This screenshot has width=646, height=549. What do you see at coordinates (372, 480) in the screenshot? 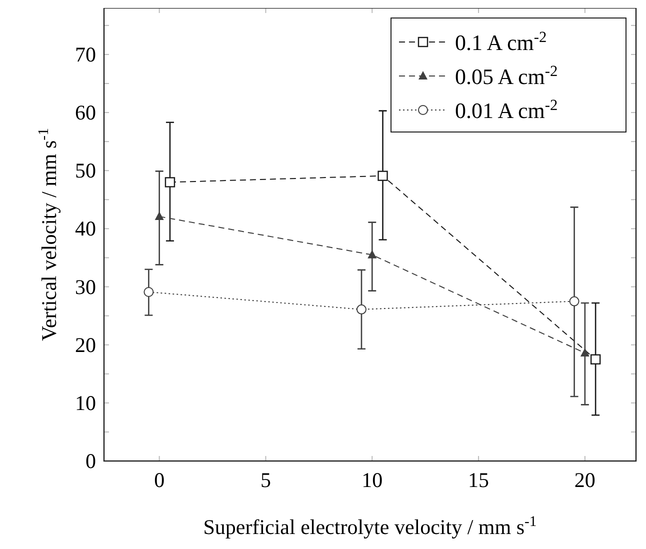
I see `x-tick-label: 10` at bounding box center [372, 480].